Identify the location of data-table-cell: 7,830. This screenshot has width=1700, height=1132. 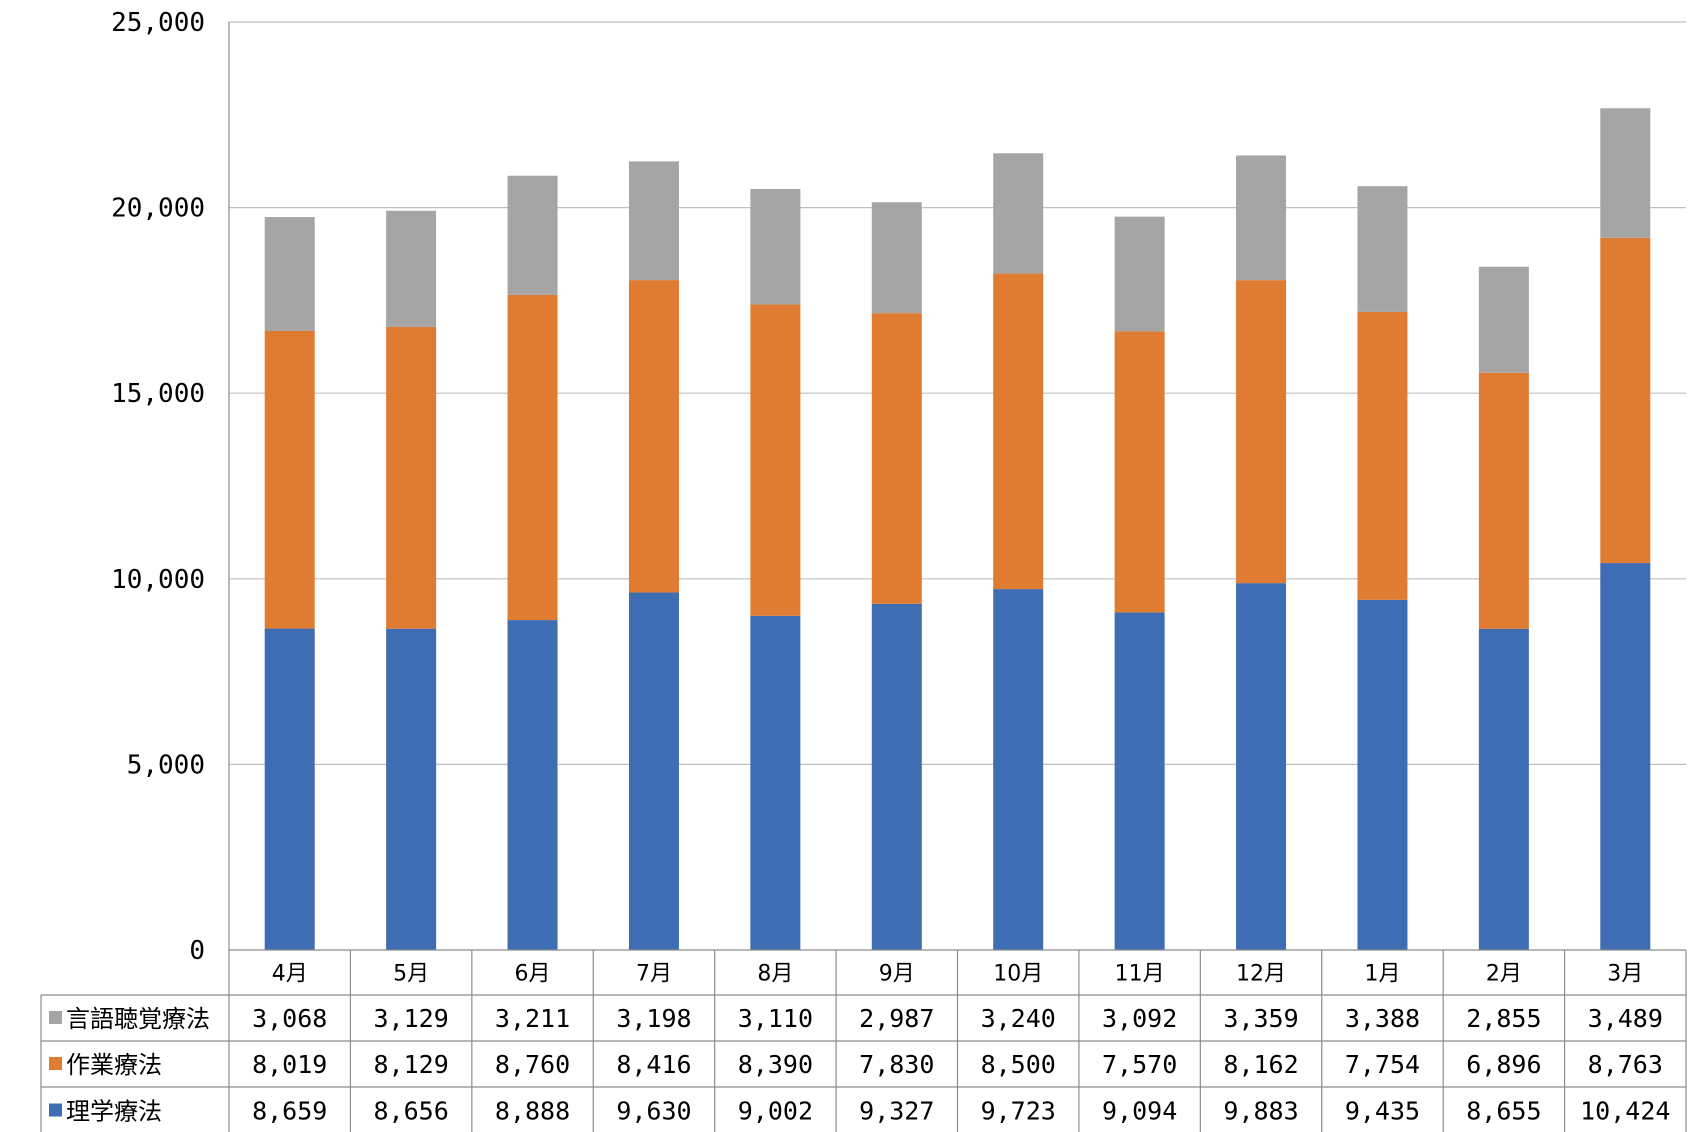
(896, 1064).